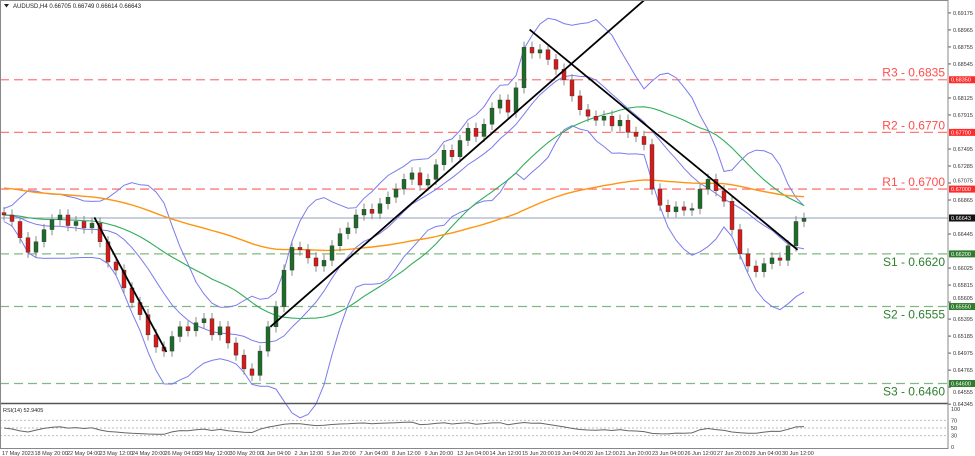 The width and height of the screenshot is (975, 456). What do you see at coordinates (636, 453) in the screenshot?
I see `date-label: 21 Jun 20:00` at bounding box center [636, 453].